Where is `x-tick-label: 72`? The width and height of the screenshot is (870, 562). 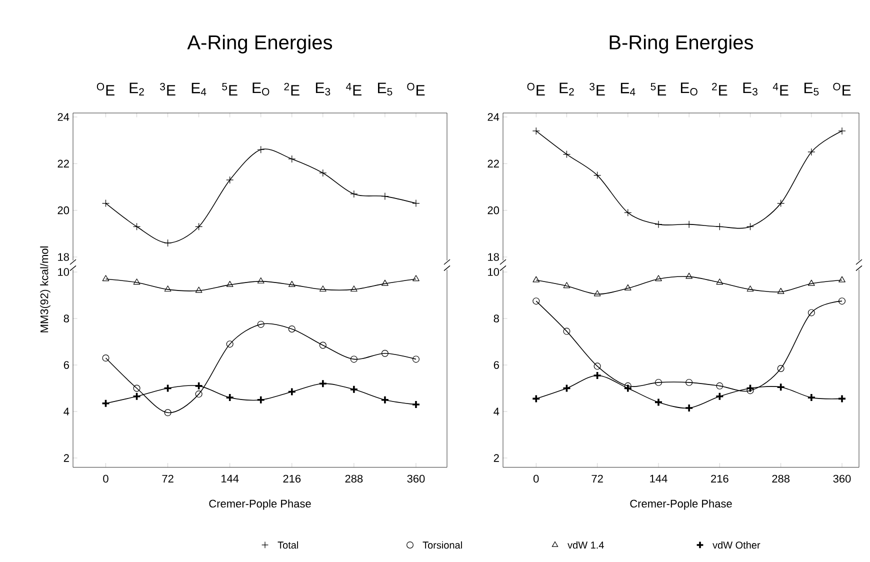
x-tick-label: 72 is located at coordinates (597, 478).